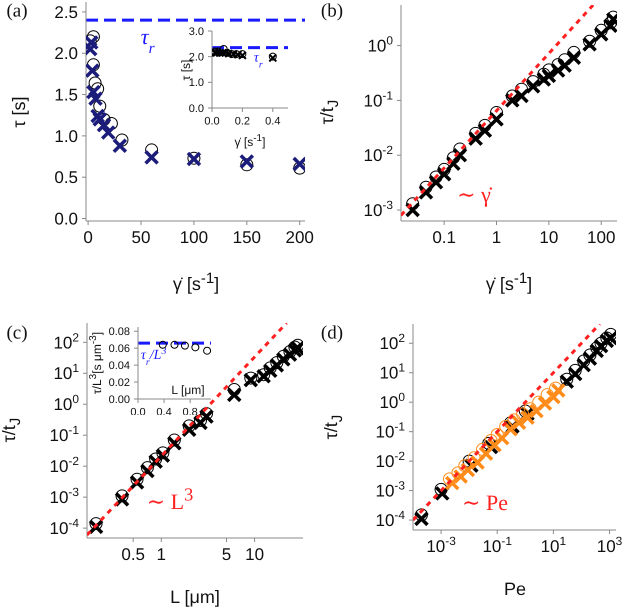 The width and height of the screenshot is (628, 613). What do you see at coordinates (332, 12) in the screenshot?
I see `chart-title: (b)` at bounding box center [332, 12].